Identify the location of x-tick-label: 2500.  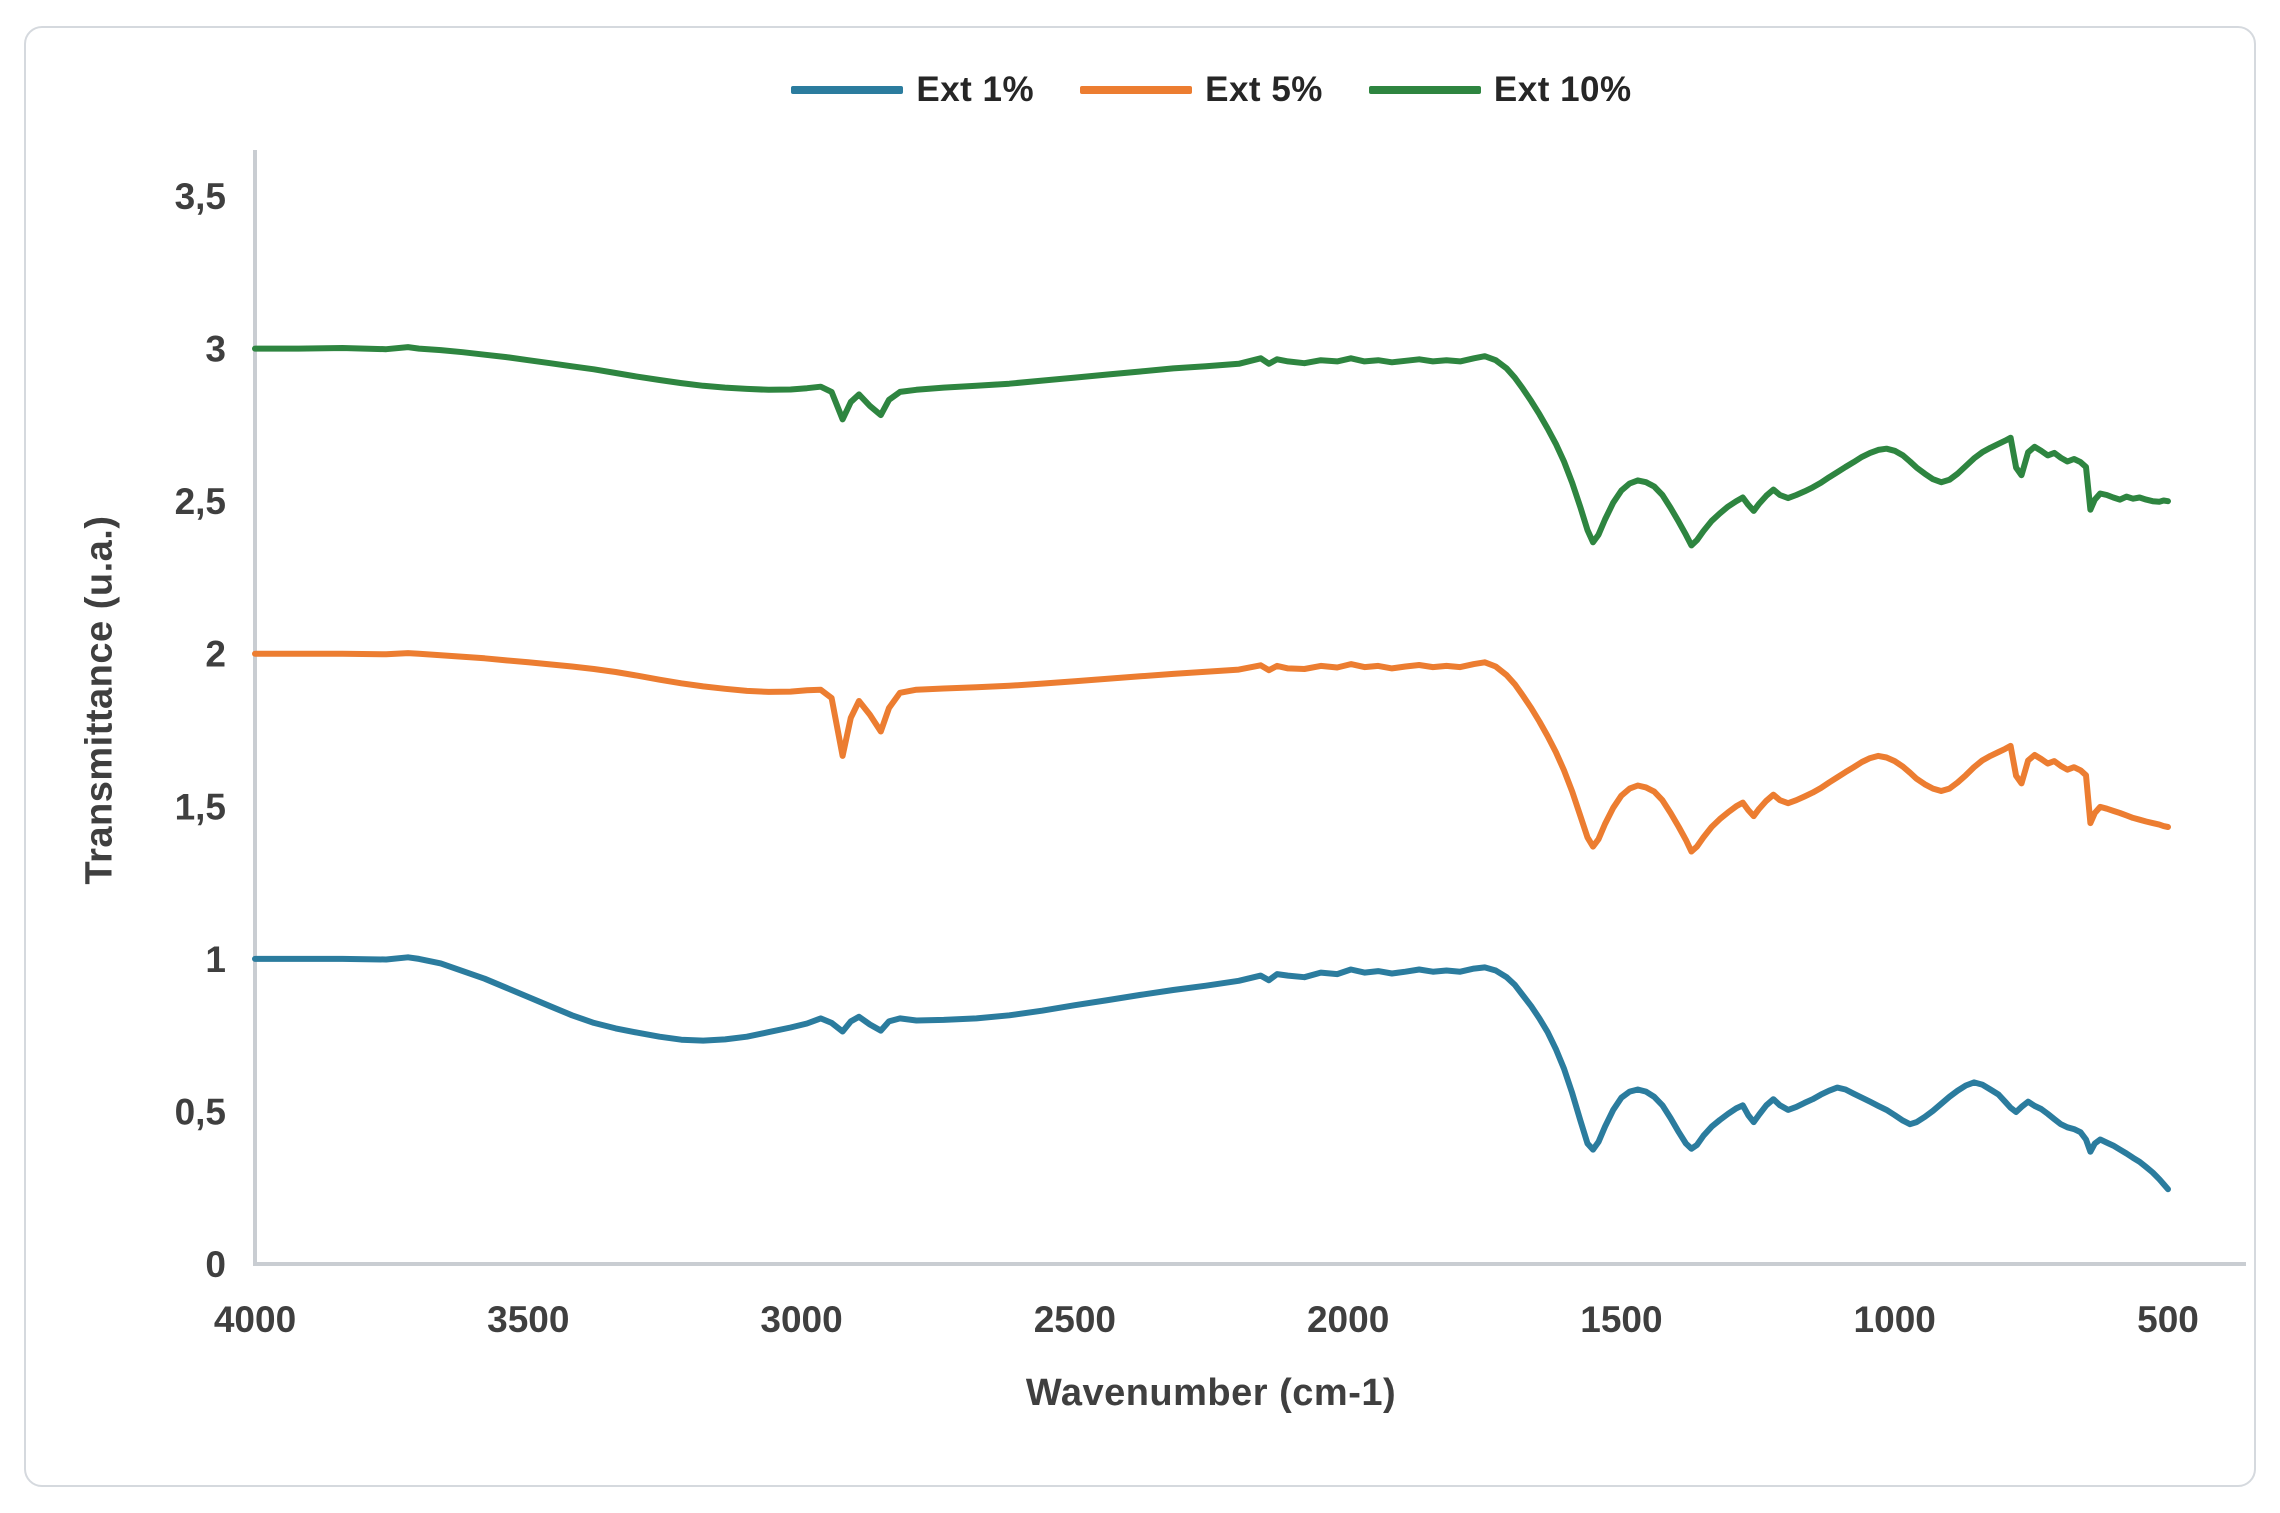
(1075, 1319).